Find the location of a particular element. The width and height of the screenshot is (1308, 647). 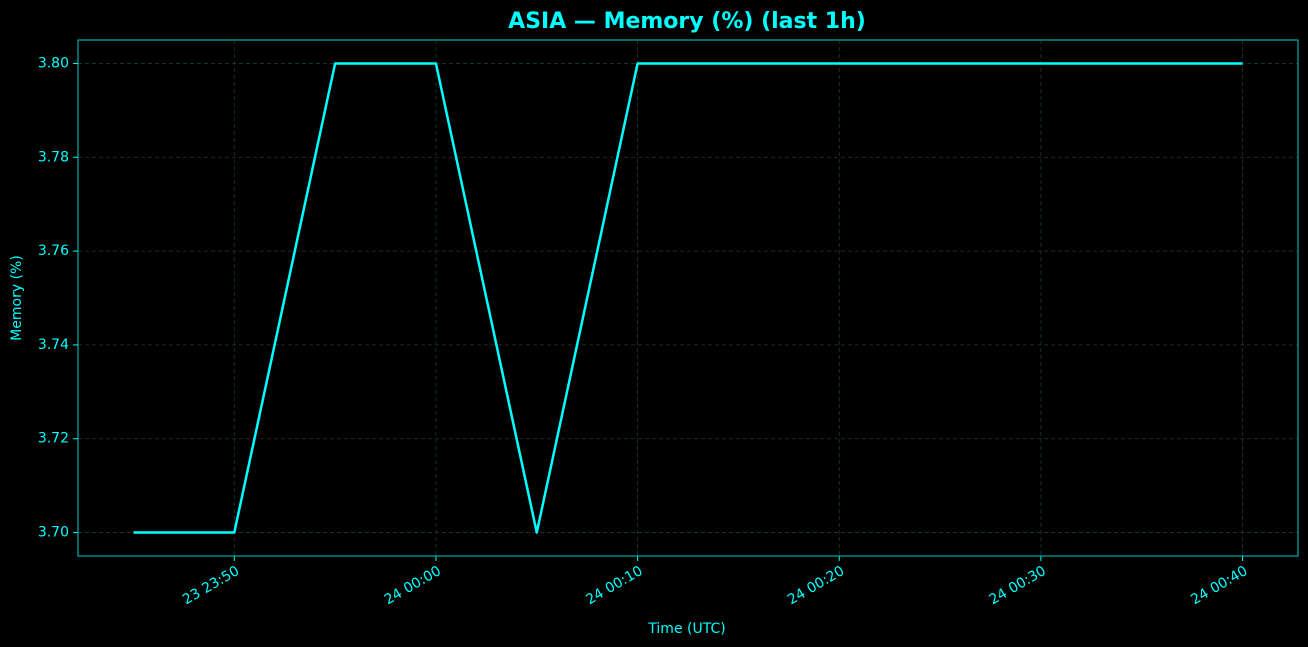

x-axis-label: Time (UTC) is located at coordinates (686, 629).